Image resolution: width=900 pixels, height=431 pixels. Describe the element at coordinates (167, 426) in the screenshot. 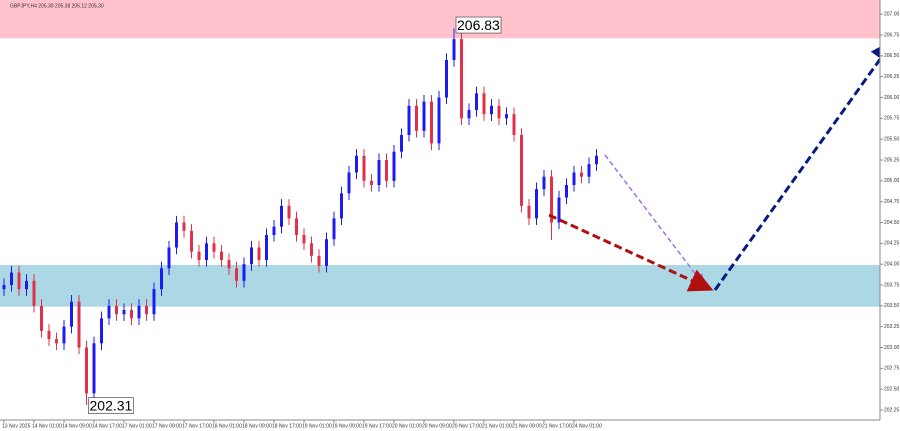

I see `x-tick-label: 17 Nov 09:00` at that location.